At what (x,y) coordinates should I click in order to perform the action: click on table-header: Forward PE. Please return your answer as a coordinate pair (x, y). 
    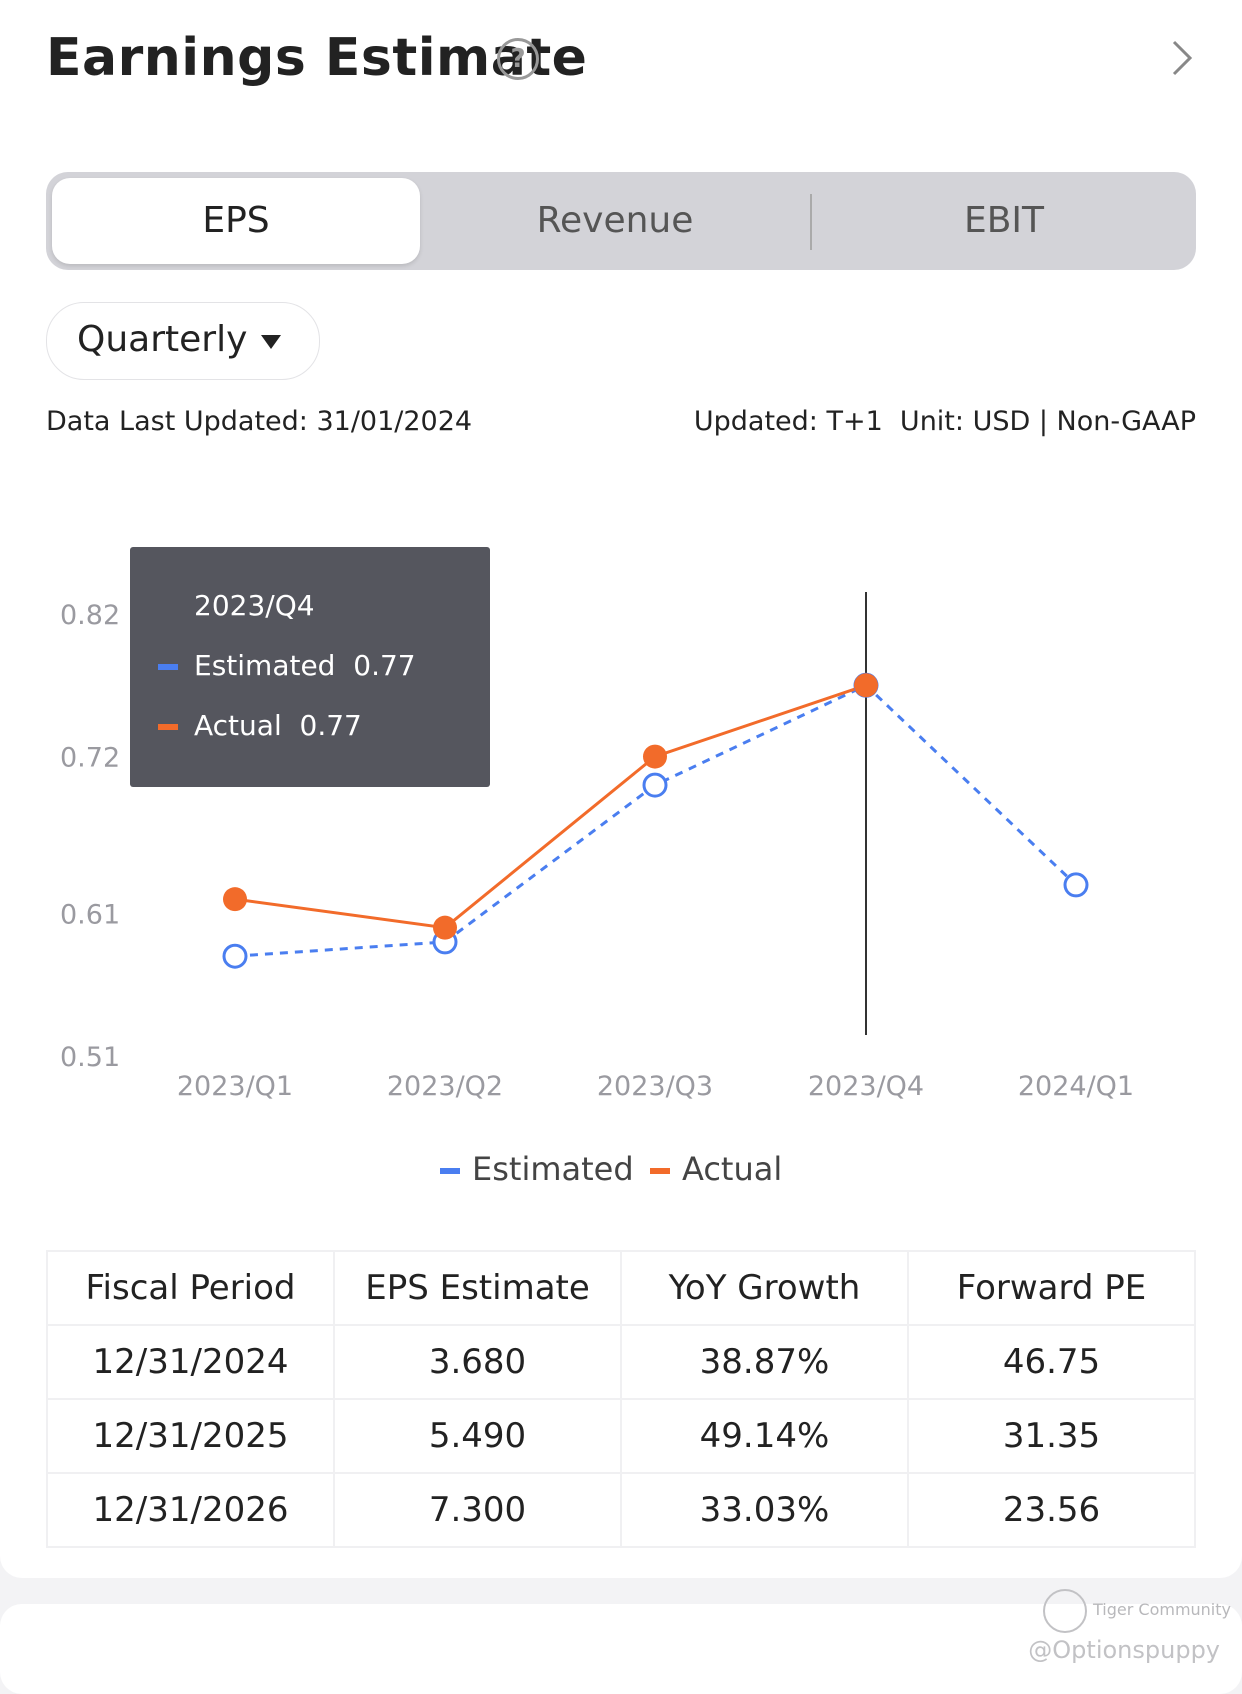
    Looking at the image, I should click on (1051, 1288).